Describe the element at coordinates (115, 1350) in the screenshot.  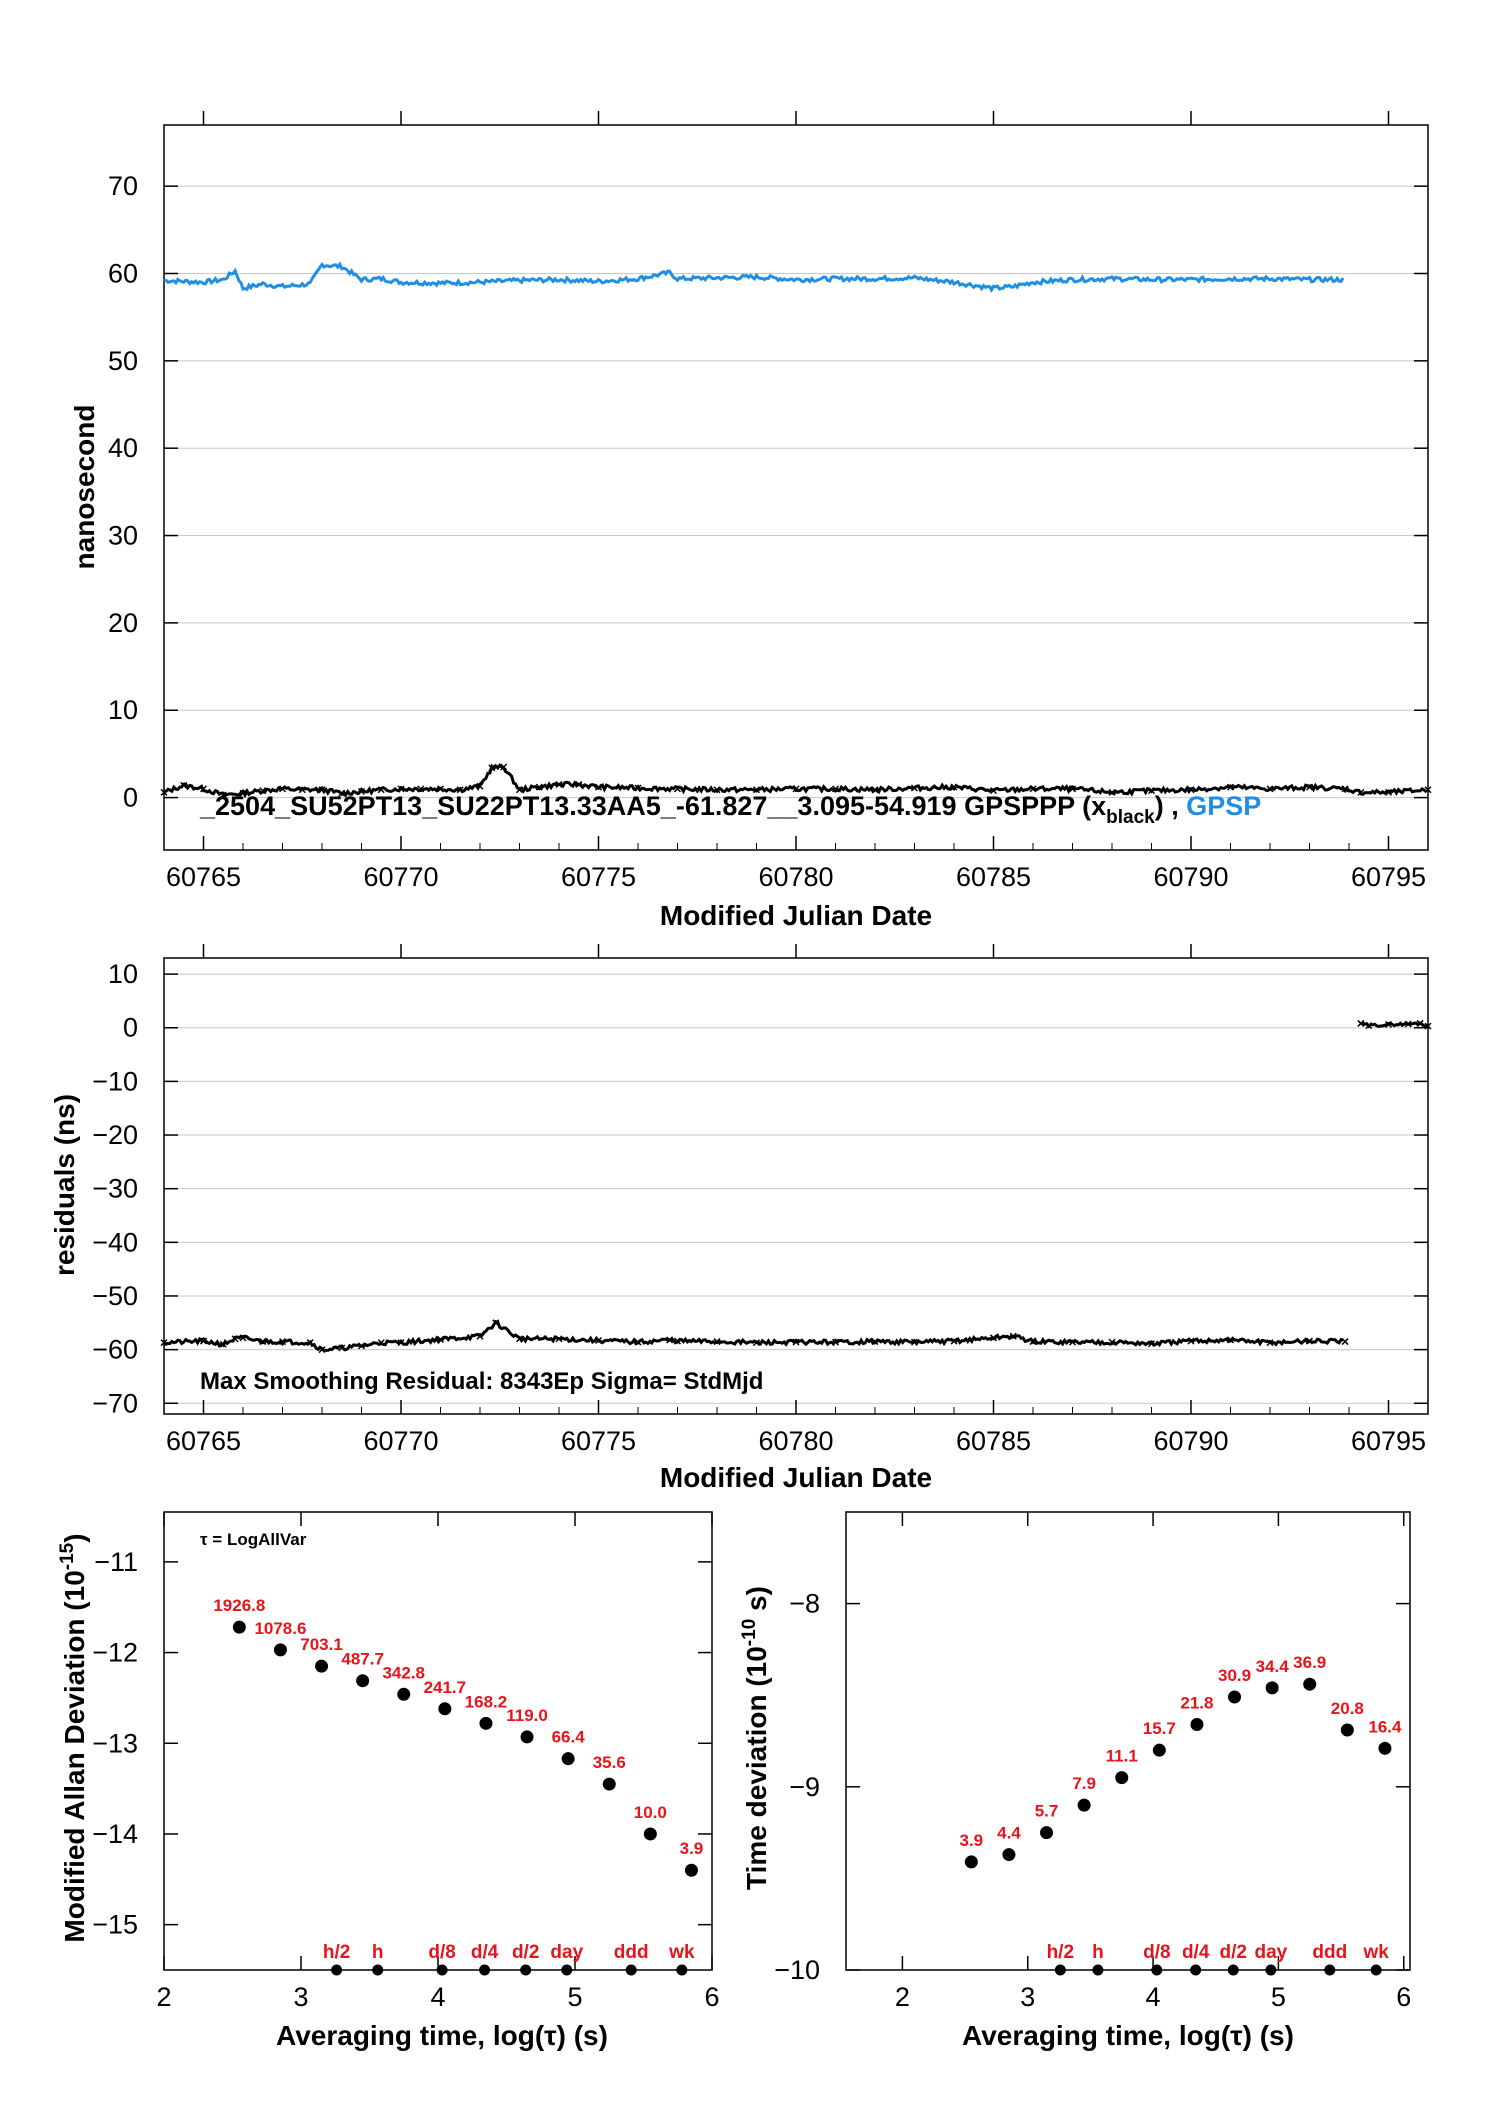
I see `y-tick-label: −60` at that location.